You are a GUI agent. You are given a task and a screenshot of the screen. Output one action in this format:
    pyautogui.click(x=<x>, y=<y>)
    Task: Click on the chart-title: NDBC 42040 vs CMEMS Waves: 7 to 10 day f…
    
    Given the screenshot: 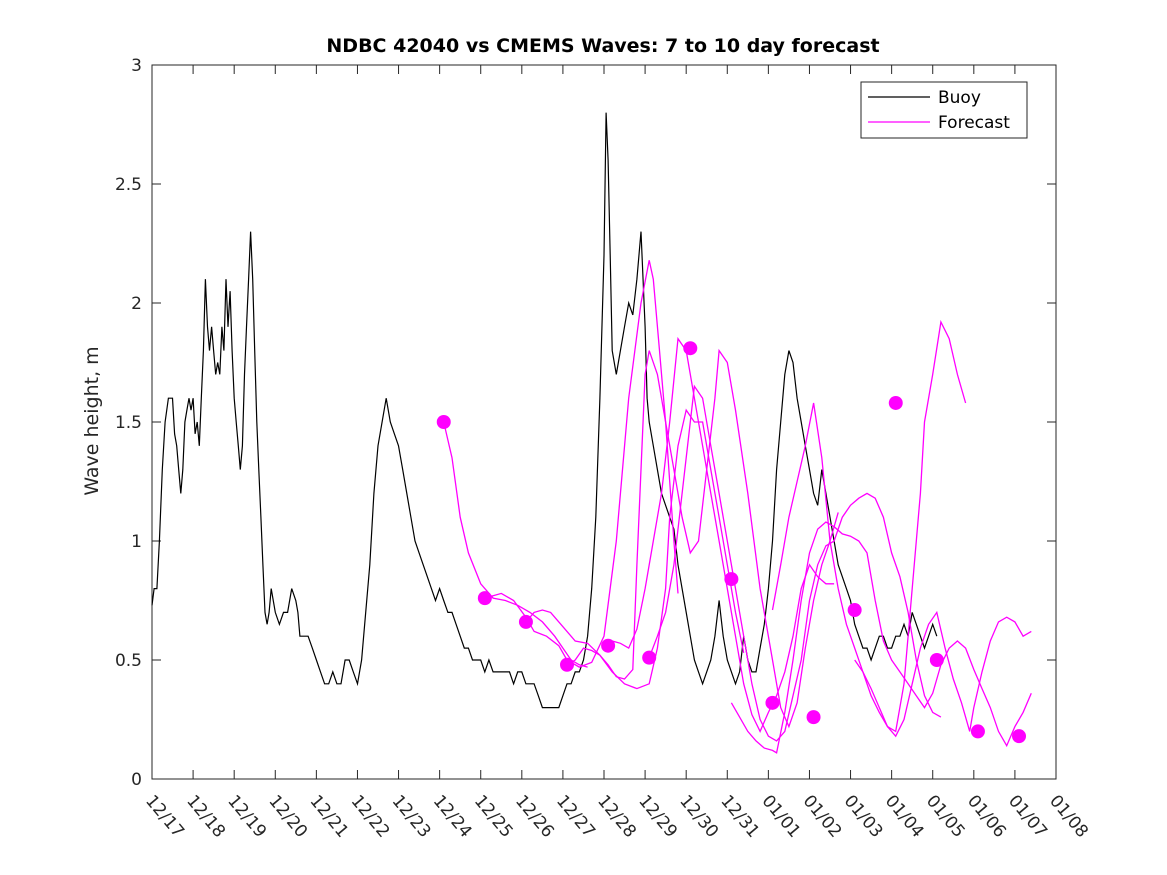 What is the action you would take?
    pyautogui.click(x=602, y=46)
    